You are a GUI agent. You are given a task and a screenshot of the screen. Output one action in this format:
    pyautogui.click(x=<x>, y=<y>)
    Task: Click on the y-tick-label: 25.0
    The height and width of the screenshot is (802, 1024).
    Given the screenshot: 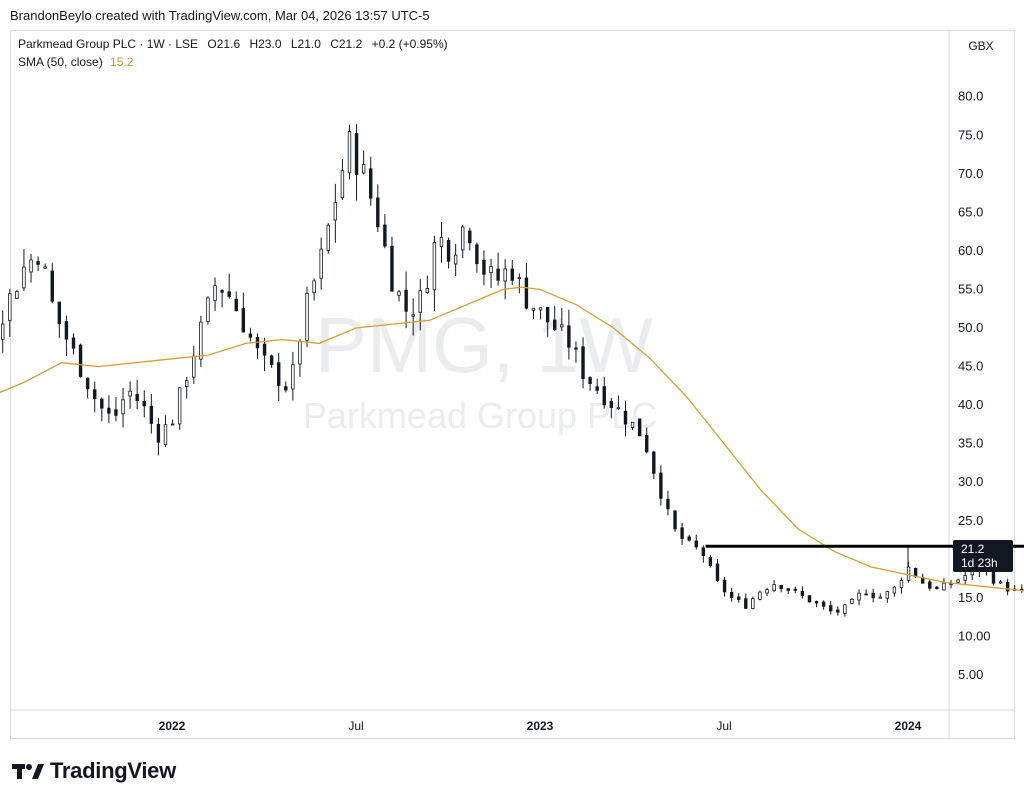 What is the action you would take?
    pyautogui.click(x=970, y=520)
    